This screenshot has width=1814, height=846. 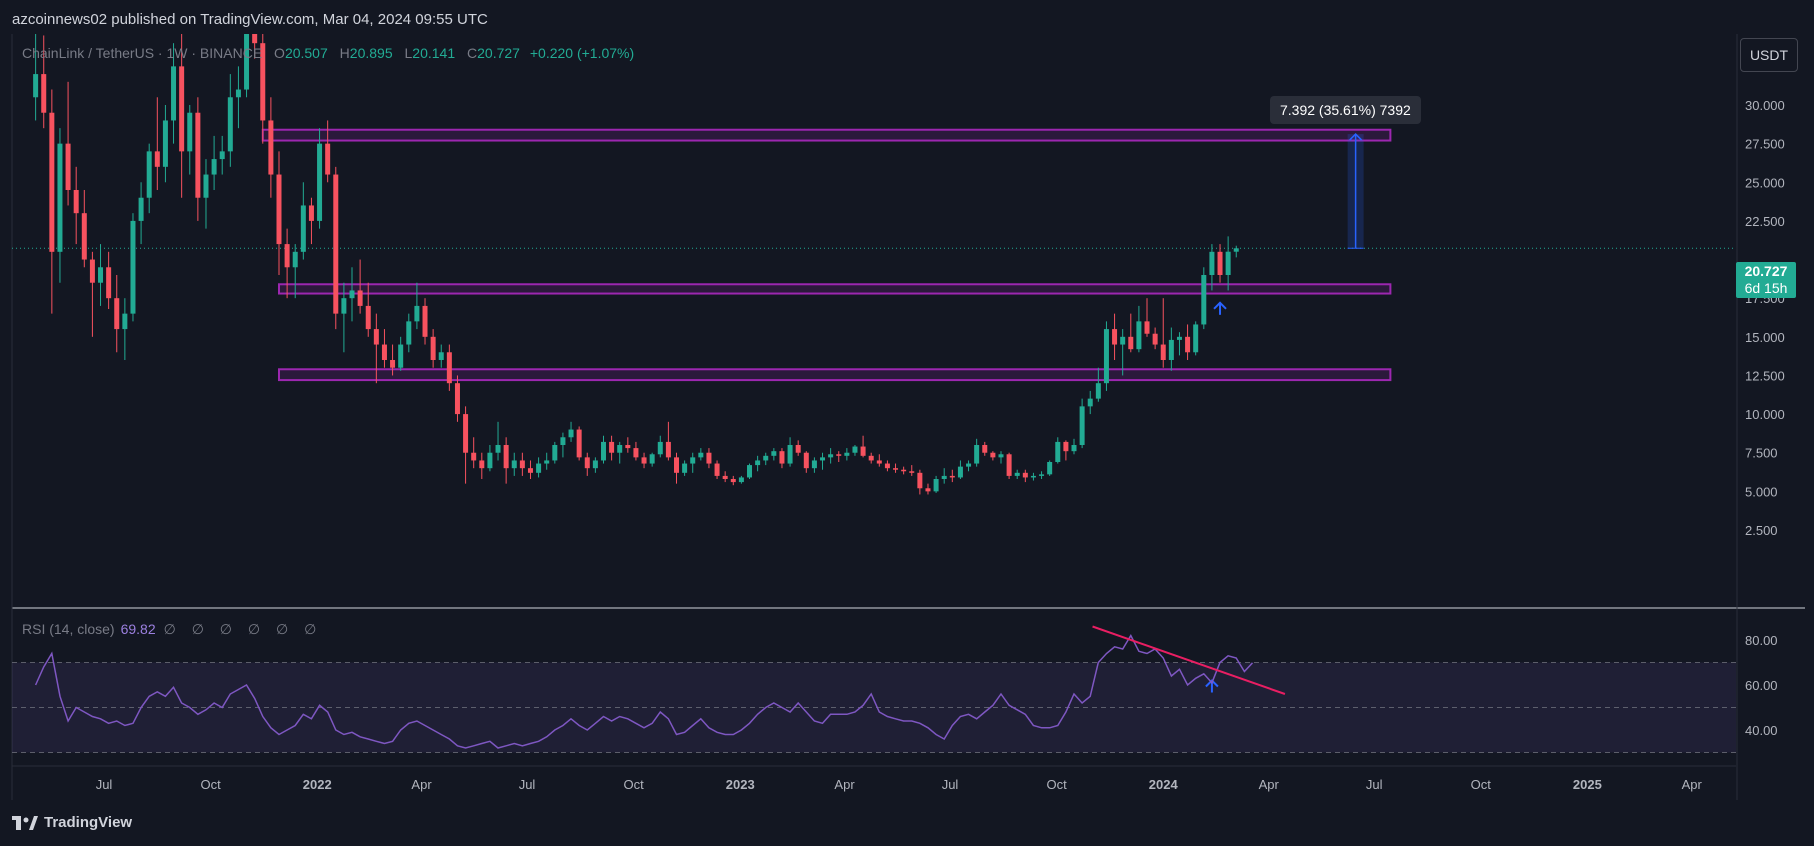 I want to click on rsi-line, so click(x=644, y=691).